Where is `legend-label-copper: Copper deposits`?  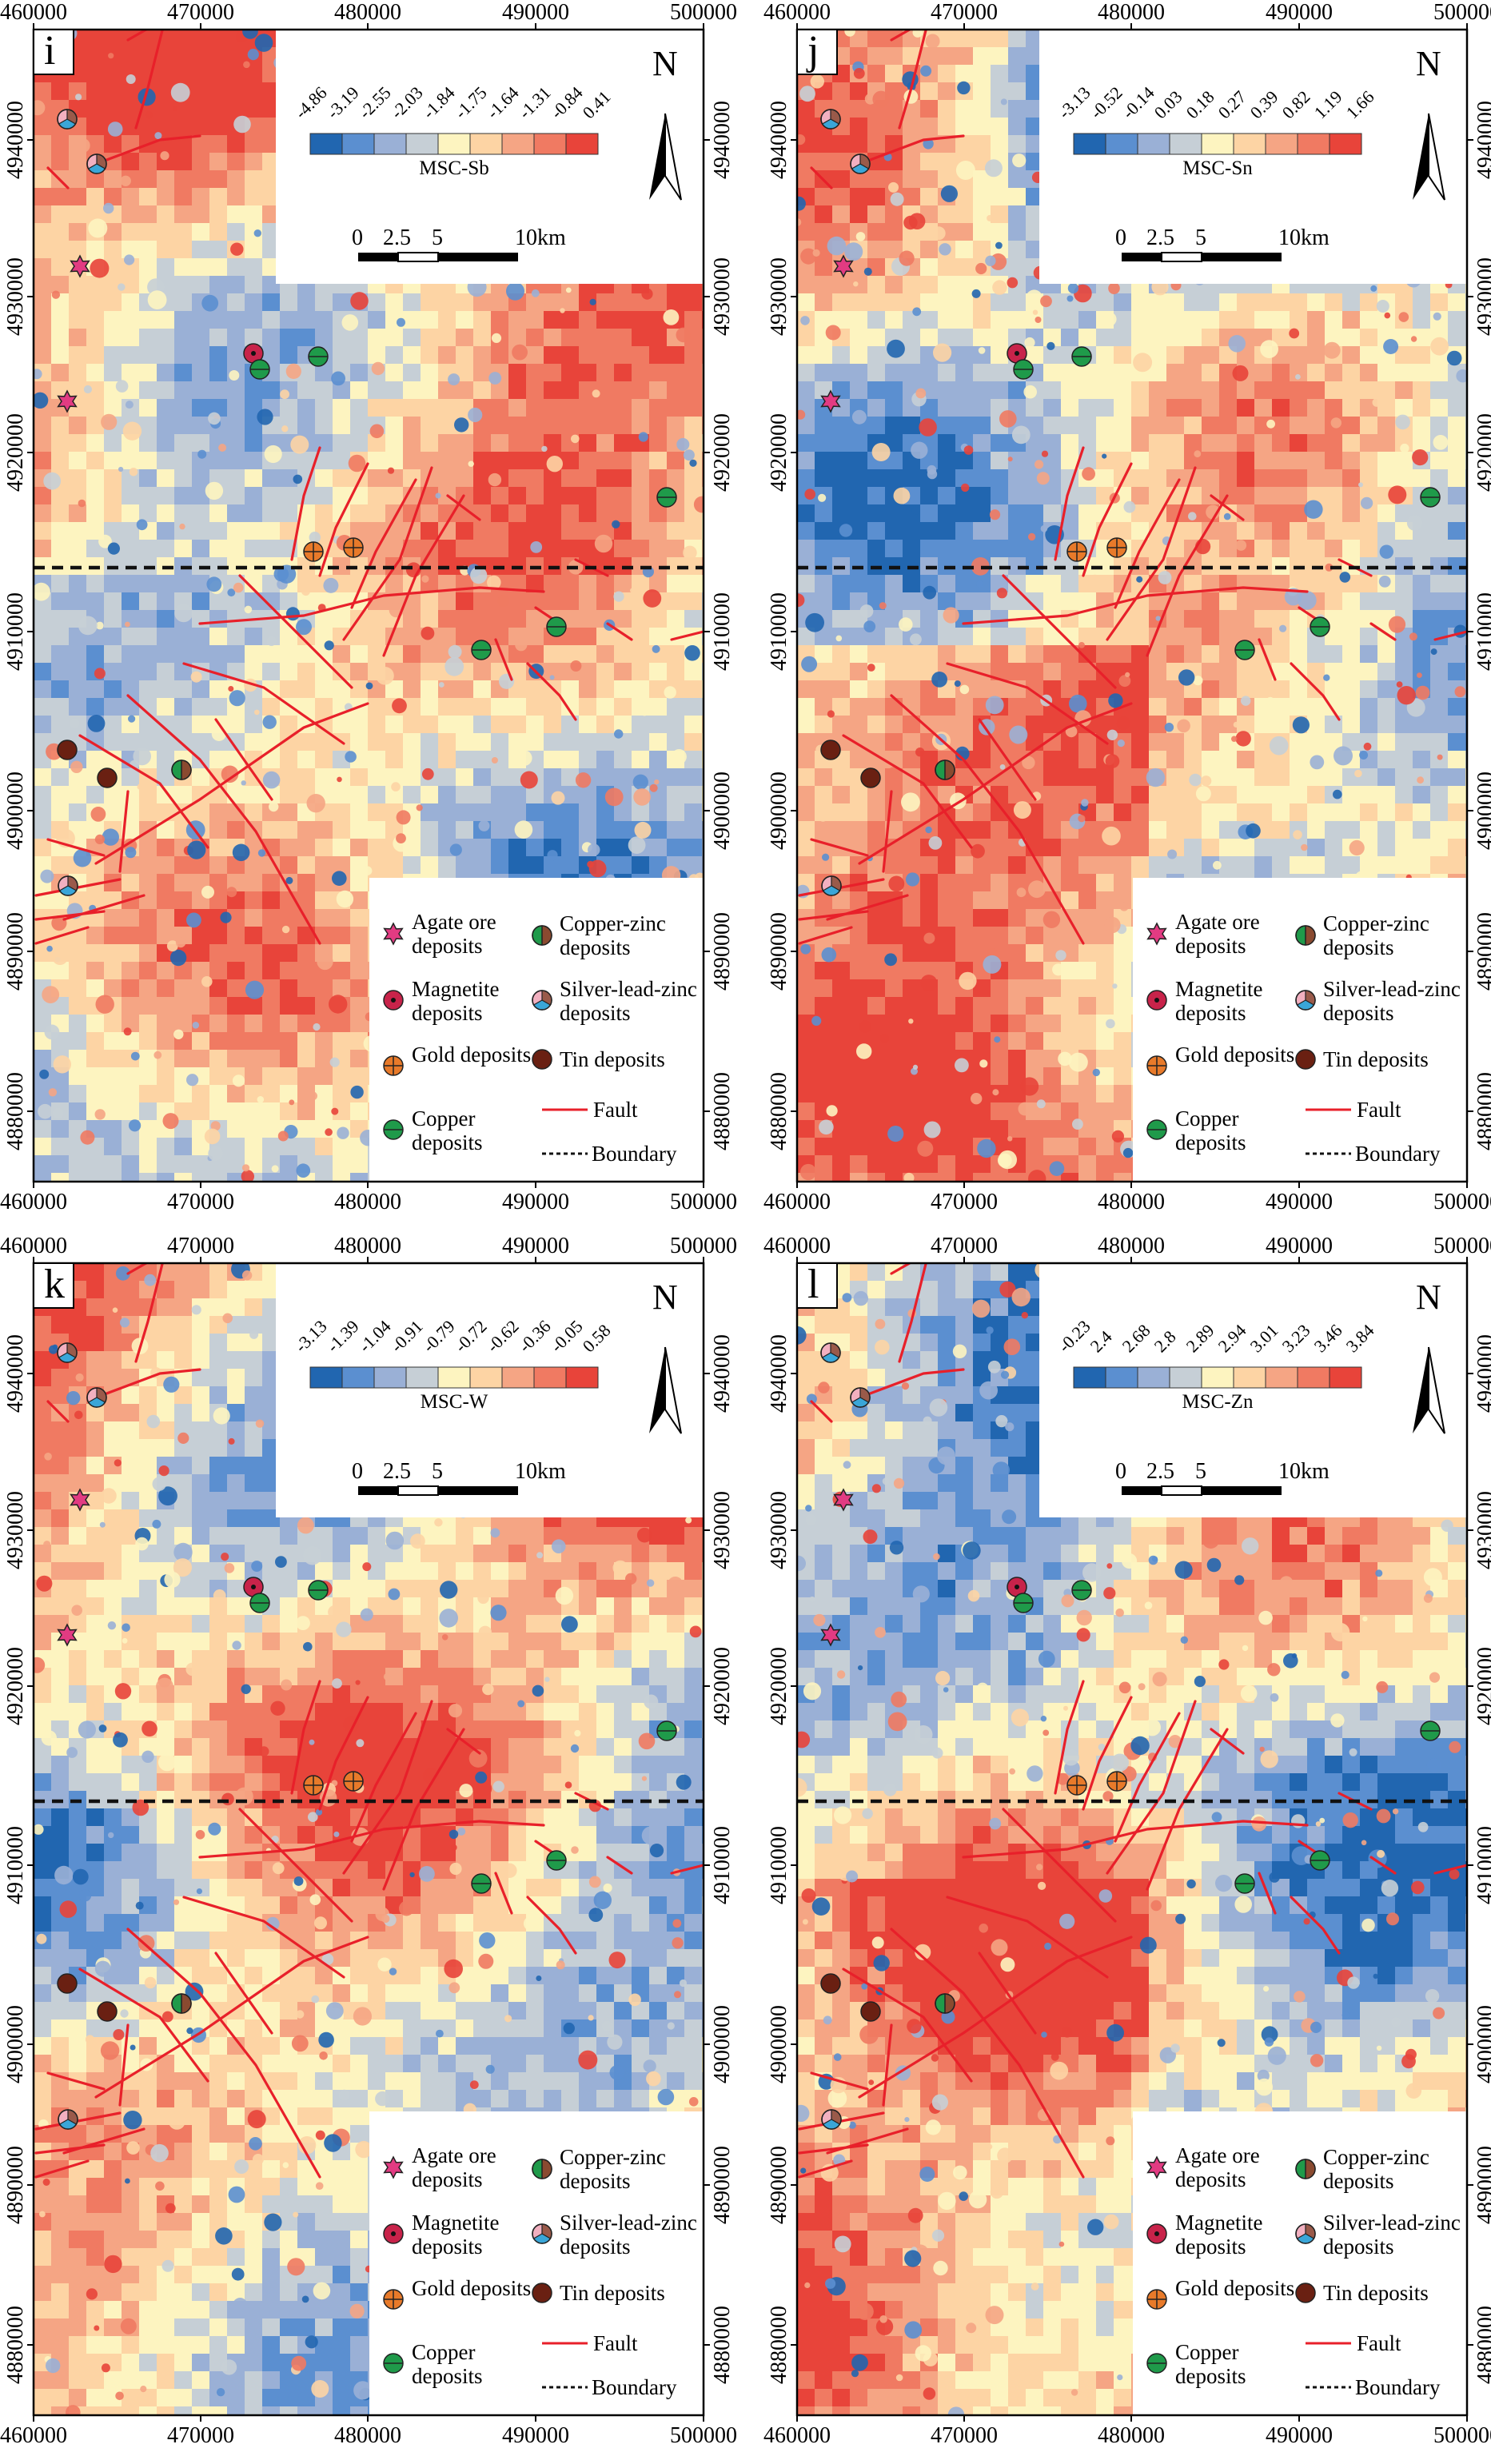 legend-label-copper: Copper deposits is located at coordinates (1235, 2364).